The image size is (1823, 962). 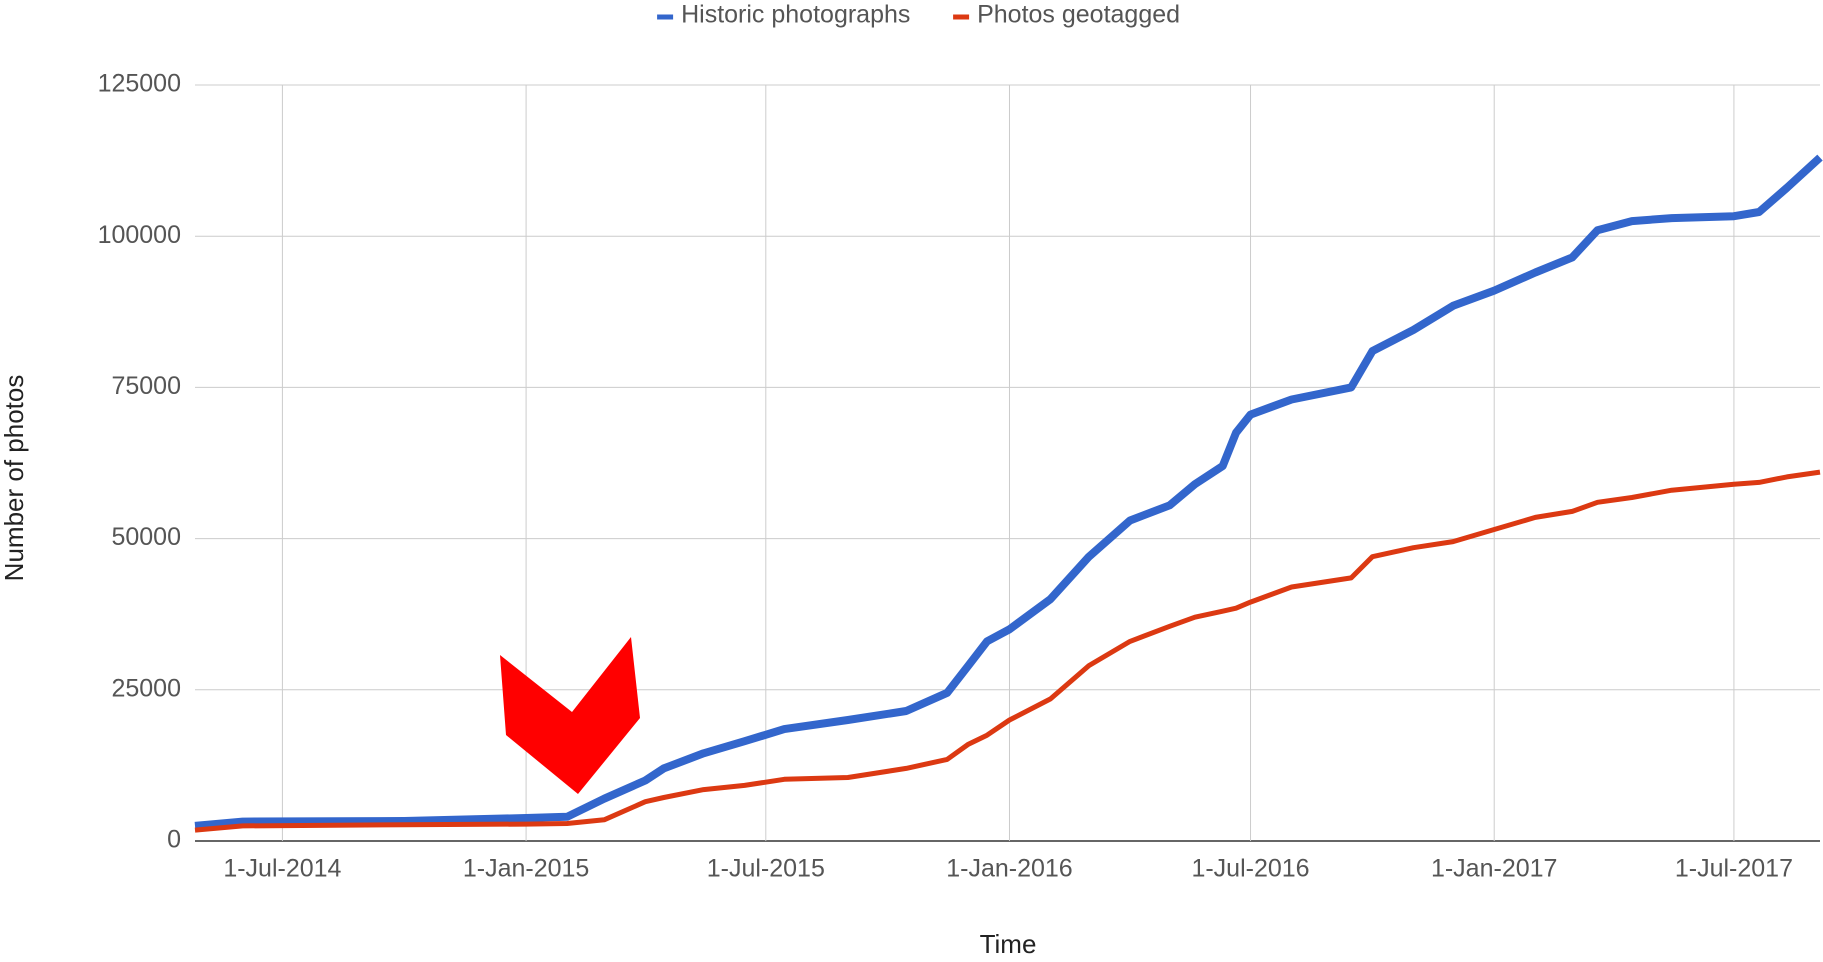 I want to click on legend-label: Historic photographs, so click(x=795, y=15).